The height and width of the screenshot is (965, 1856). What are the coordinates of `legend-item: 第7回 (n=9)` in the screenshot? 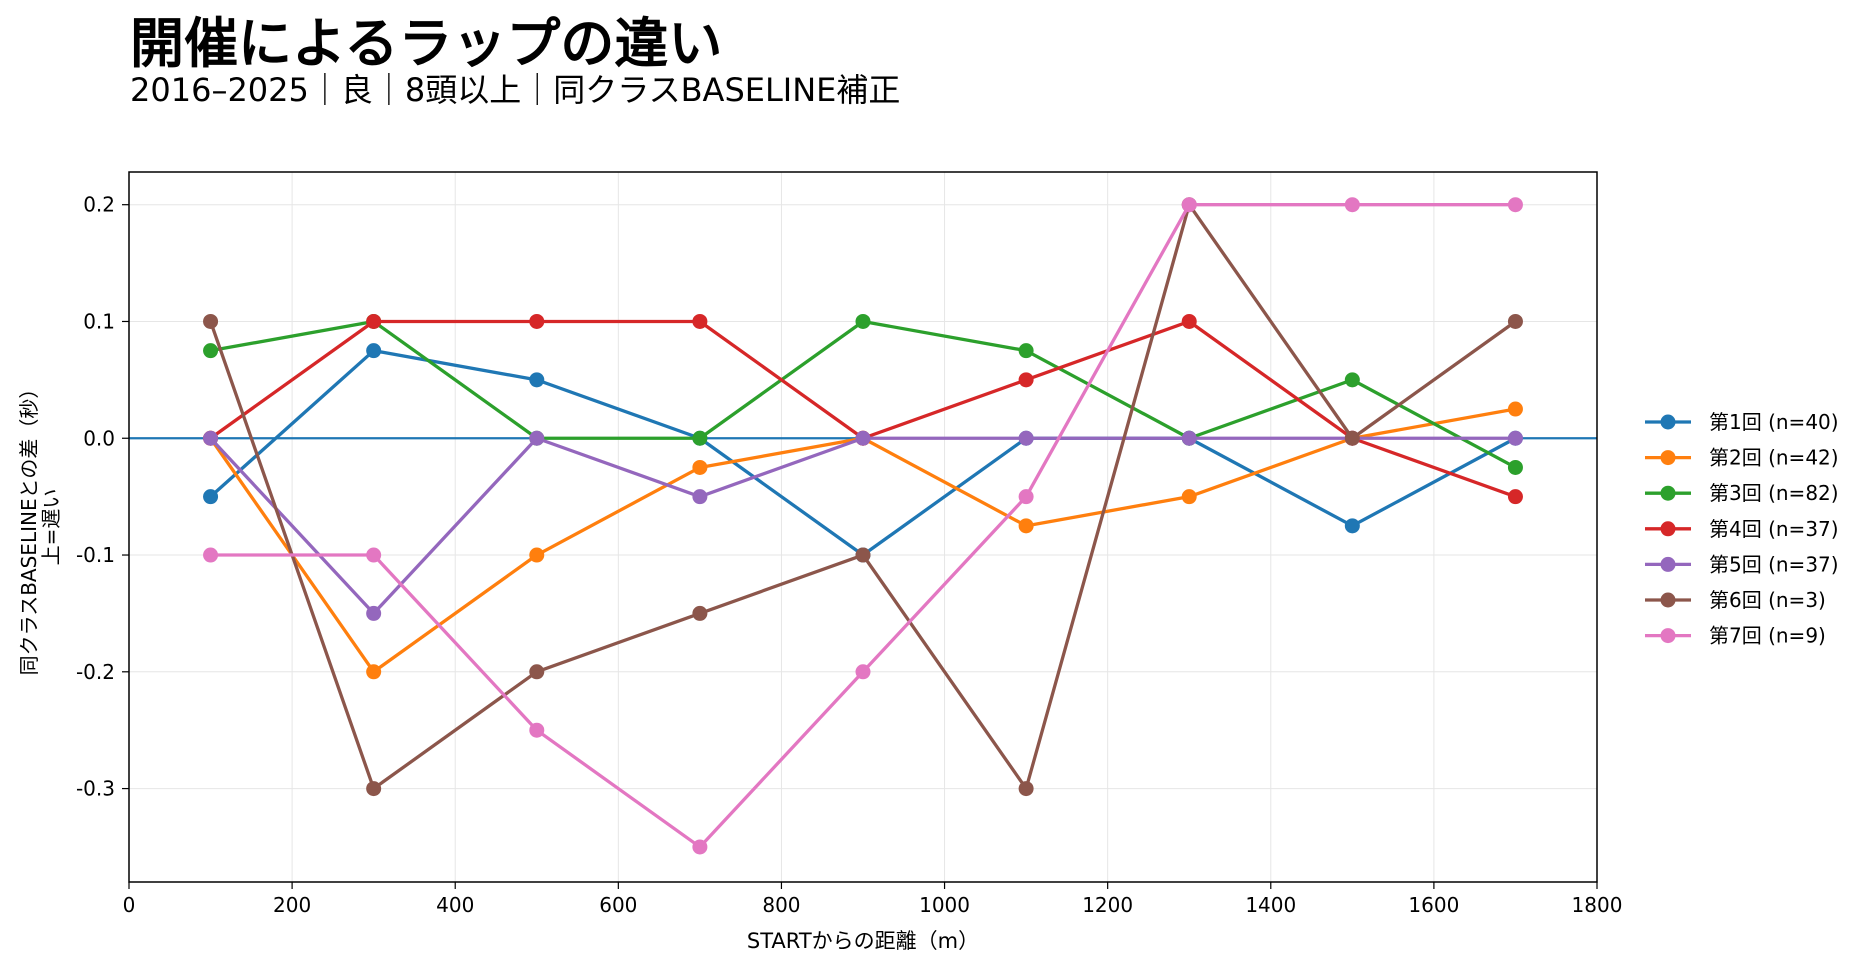 It's located at (1735, 636).